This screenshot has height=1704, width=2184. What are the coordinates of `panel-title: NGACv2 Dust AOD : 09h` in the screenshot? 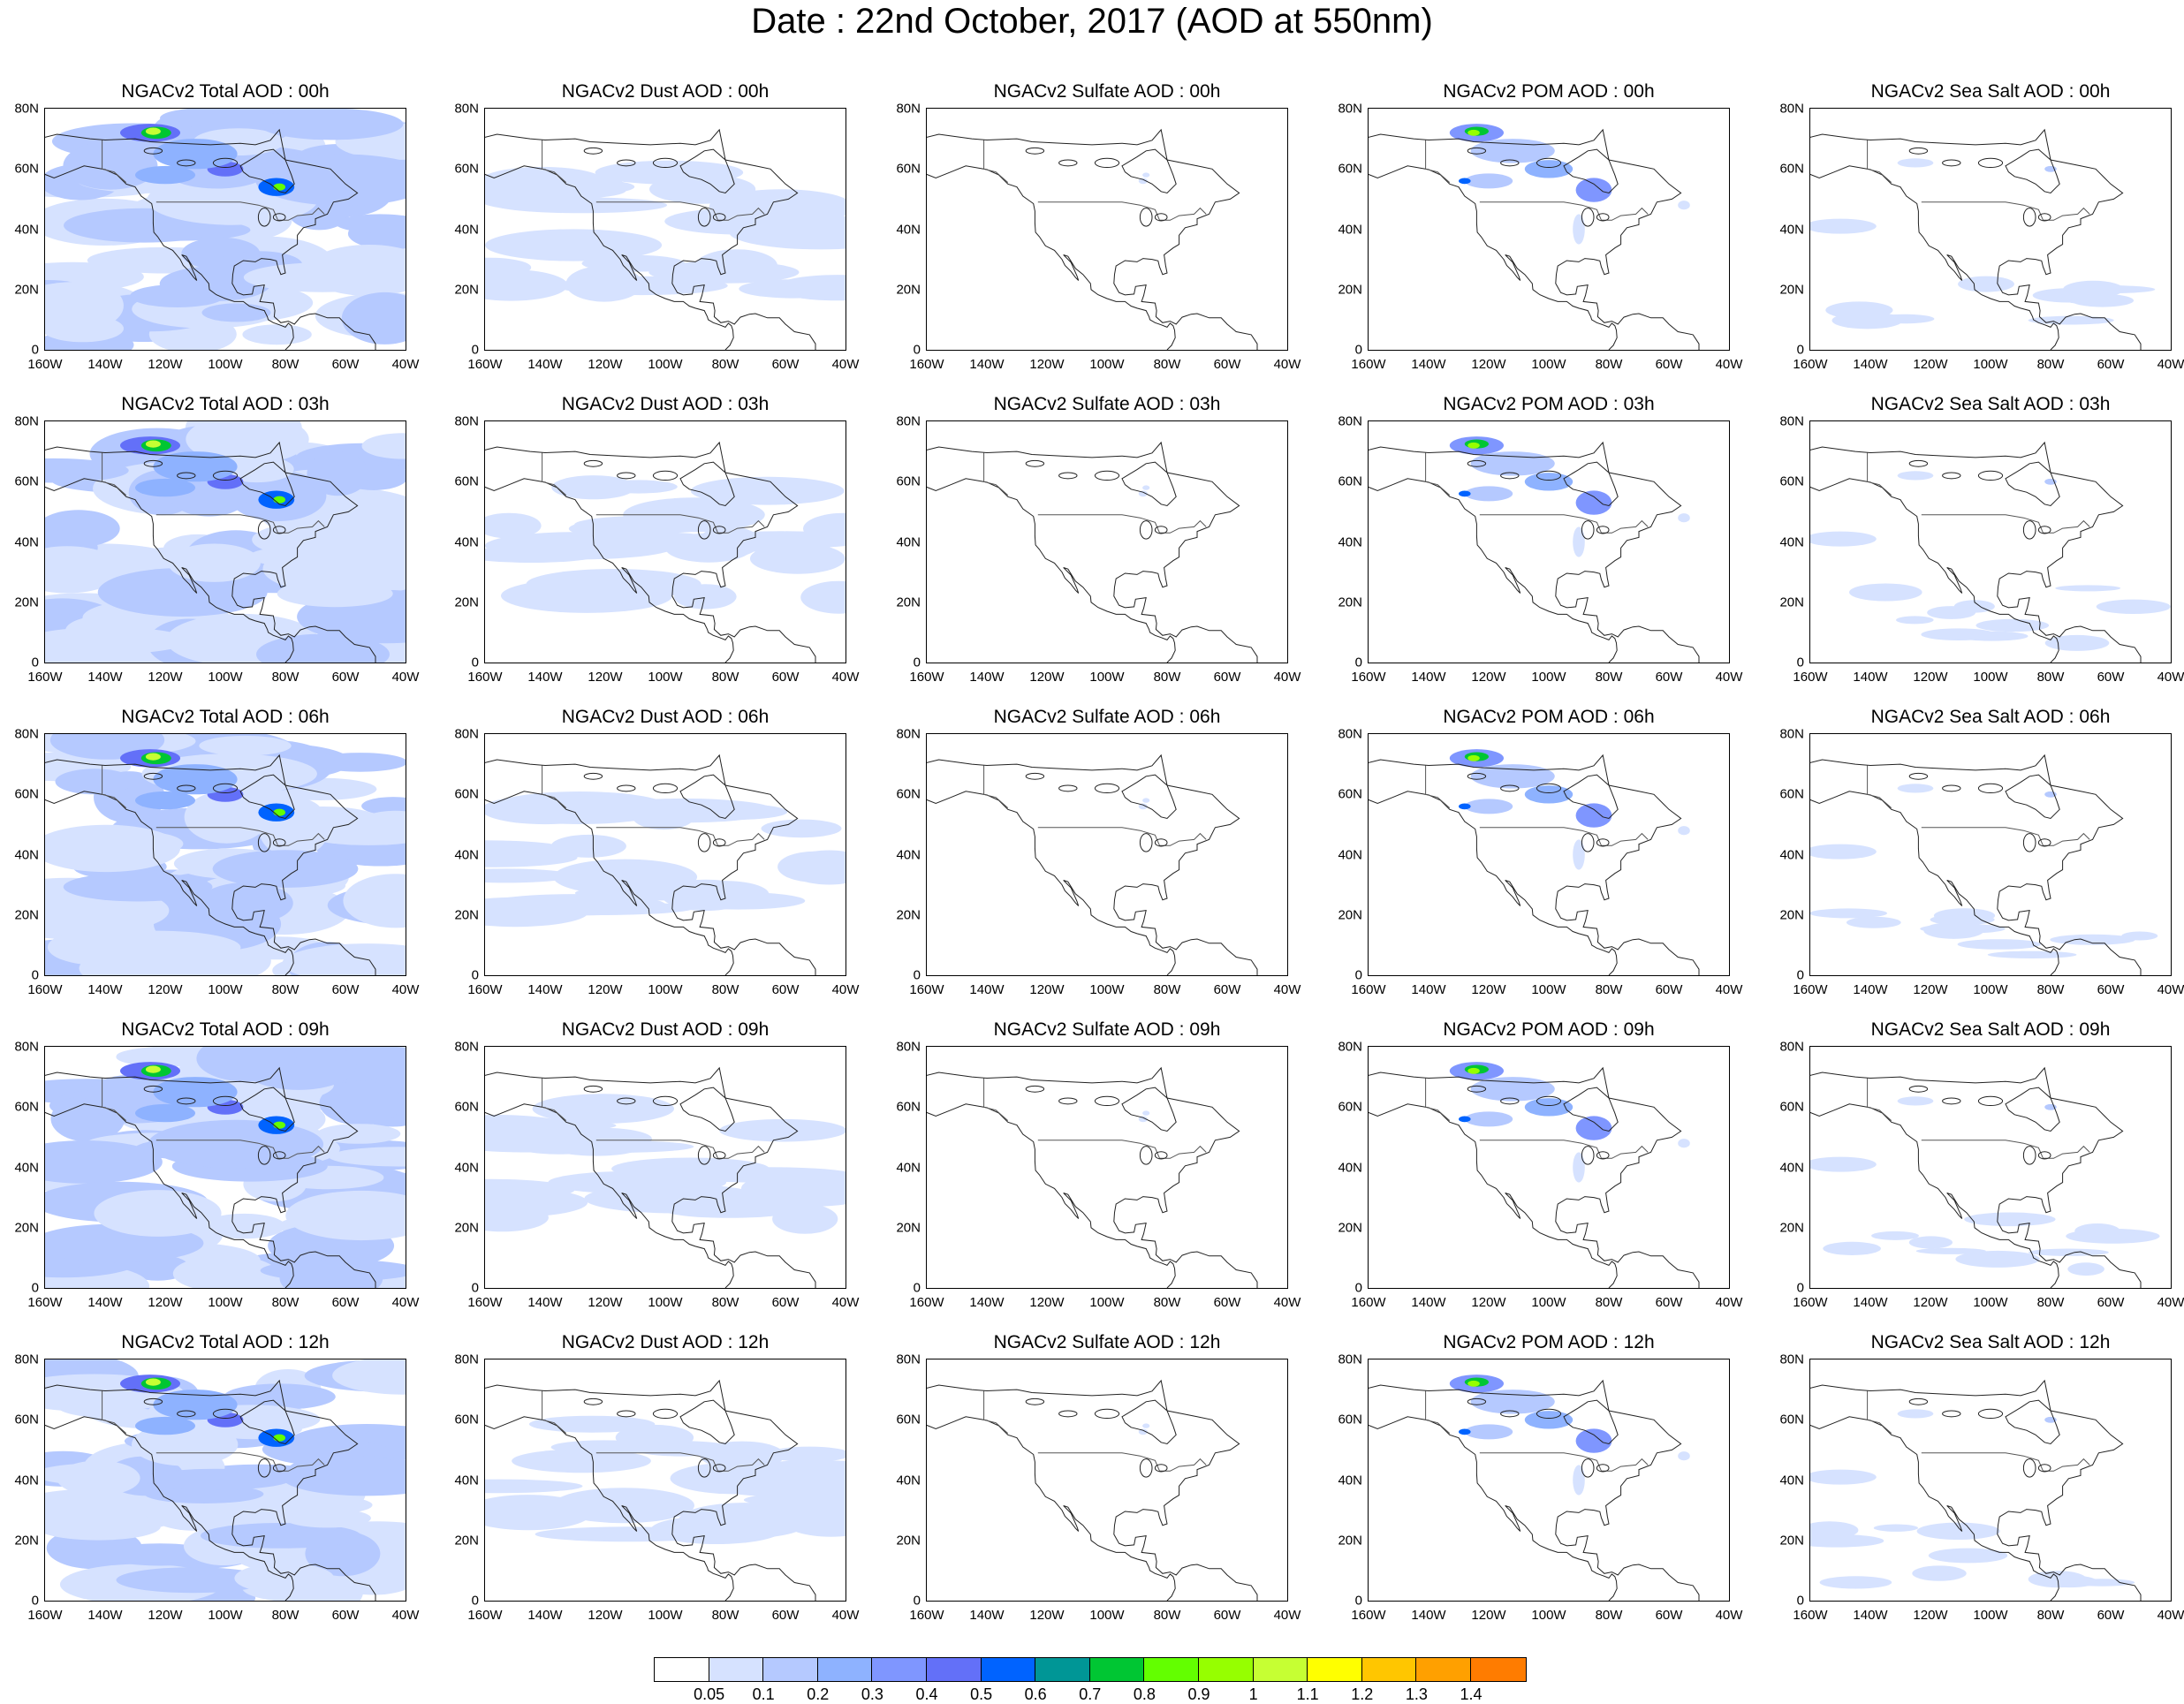 It's located at (665, 1029).